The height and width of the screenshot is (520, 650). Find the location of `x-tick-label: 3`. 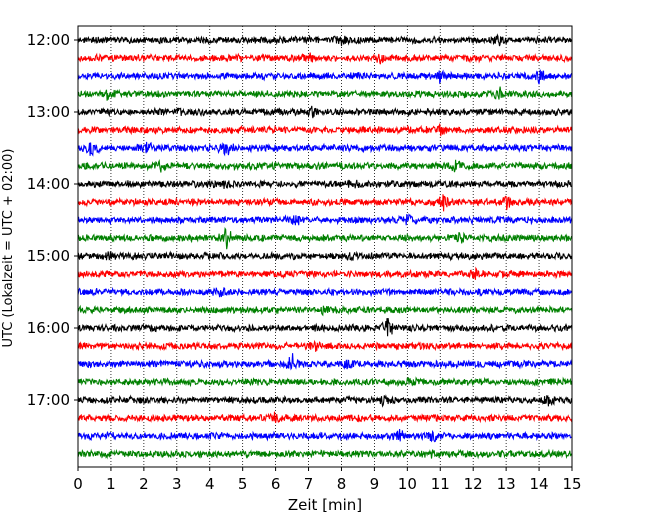

x-tick-label: 3 is located at coordinates (177, 484).